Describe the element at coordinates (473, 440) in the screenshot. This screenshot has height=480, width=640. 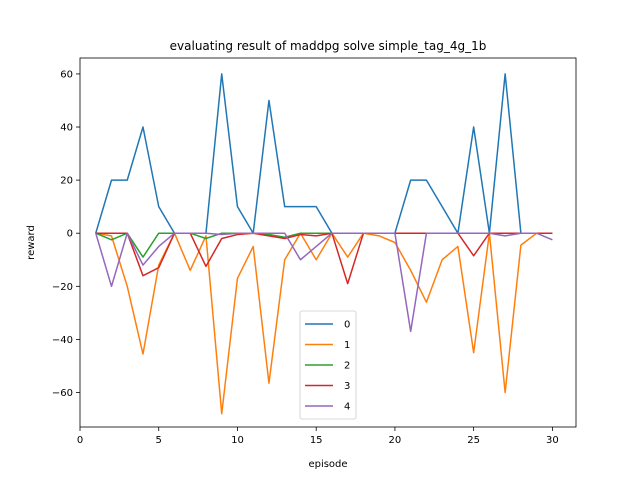
I see `x-tick-label: 25` at that location.